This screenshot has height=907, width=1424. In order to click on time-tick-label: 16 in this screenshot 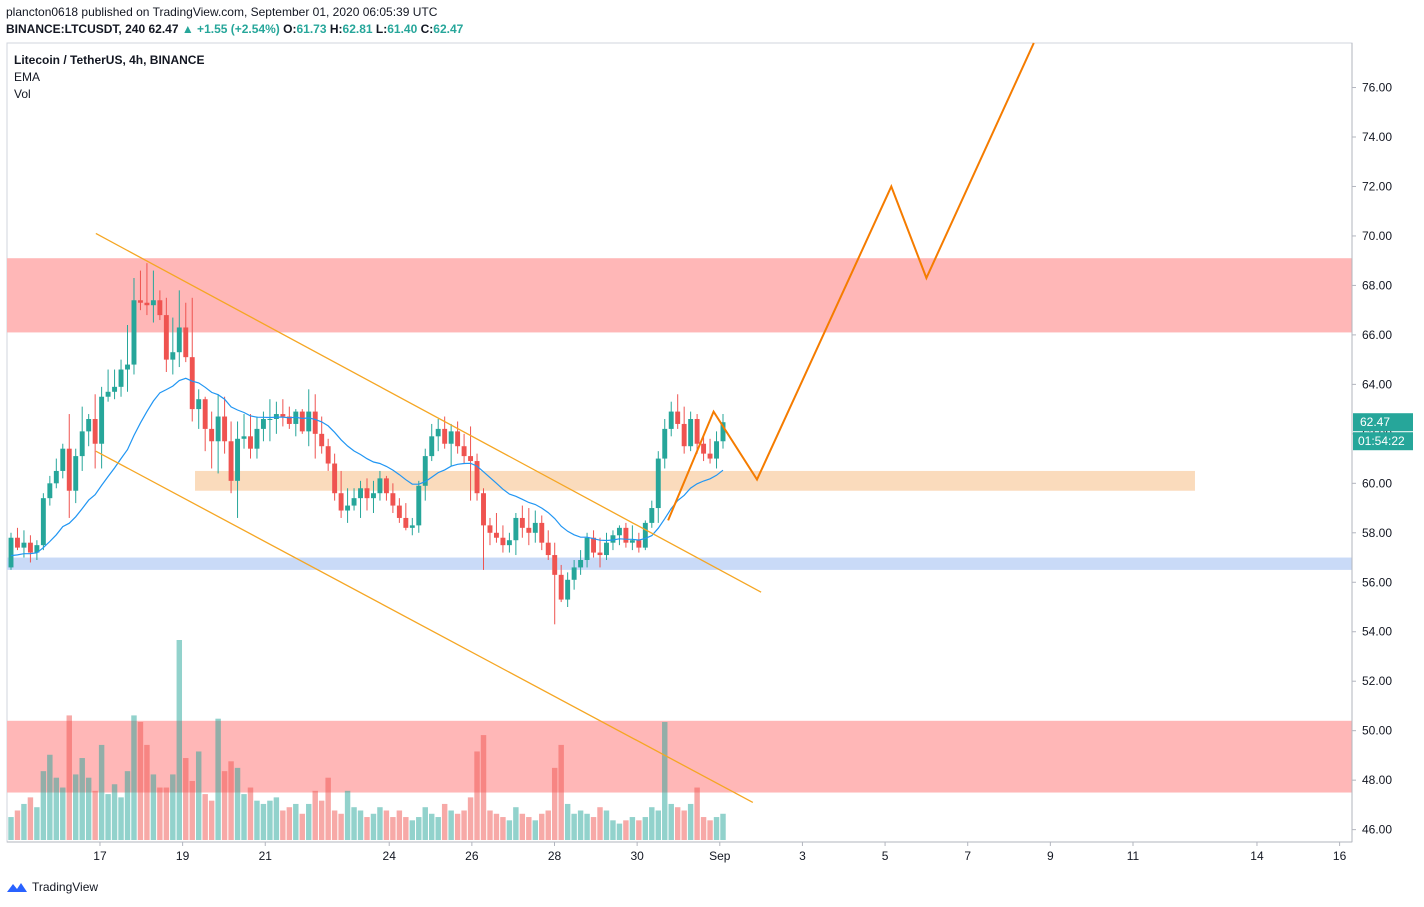, I will do `click(1340, 856)`.